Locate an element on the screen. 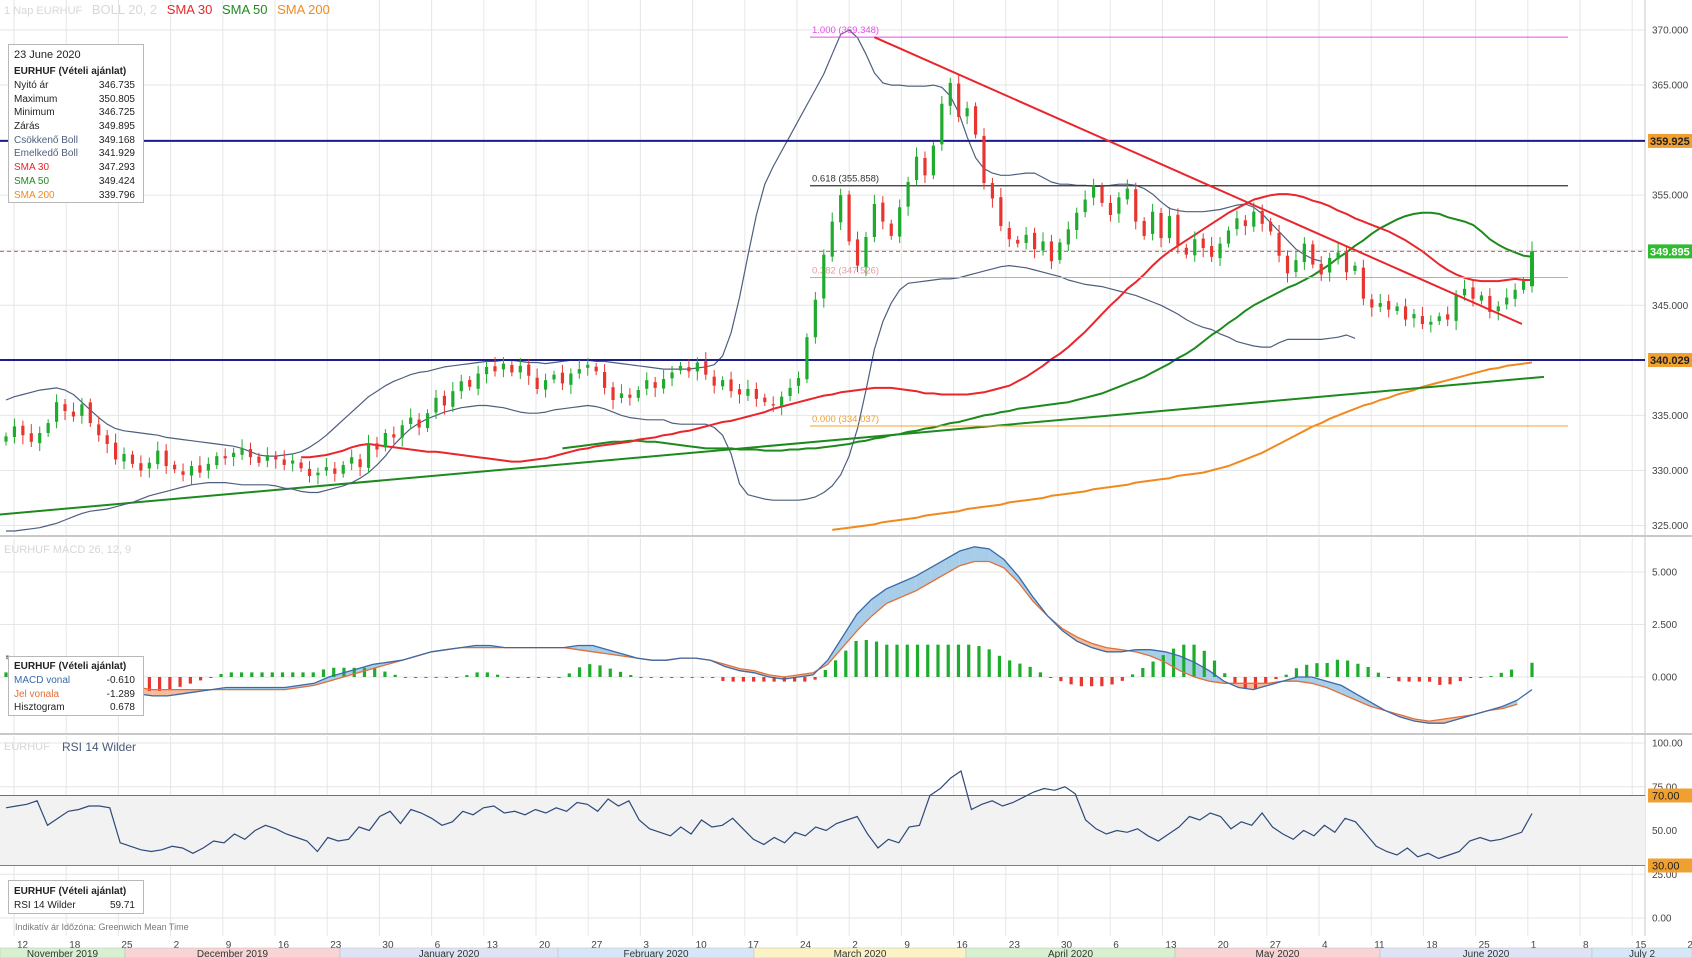  x-month-label: December 2019 is located at coordinates (233, 953).